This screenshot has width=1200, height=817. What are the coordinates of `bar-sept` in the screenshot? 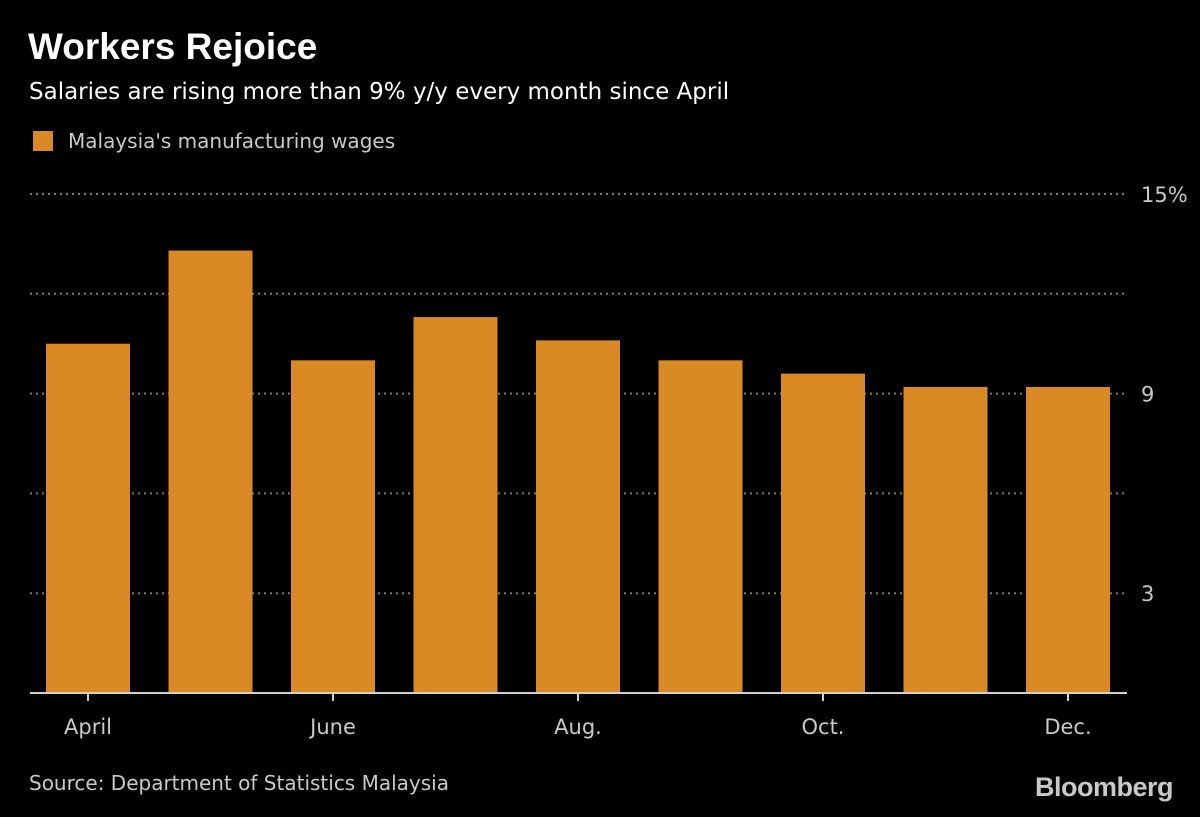 It's located at (700, 526).